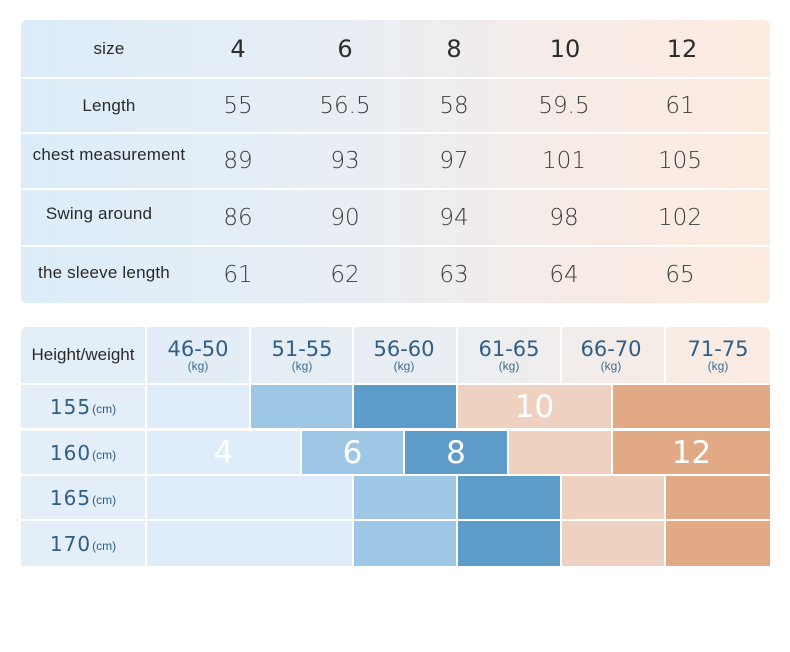 This screenshot has width=790, height=652. What do you see at coordinates (109, 105) in the screenshot?
I see `row-label-length: Length` at bounding box center [109, 105].